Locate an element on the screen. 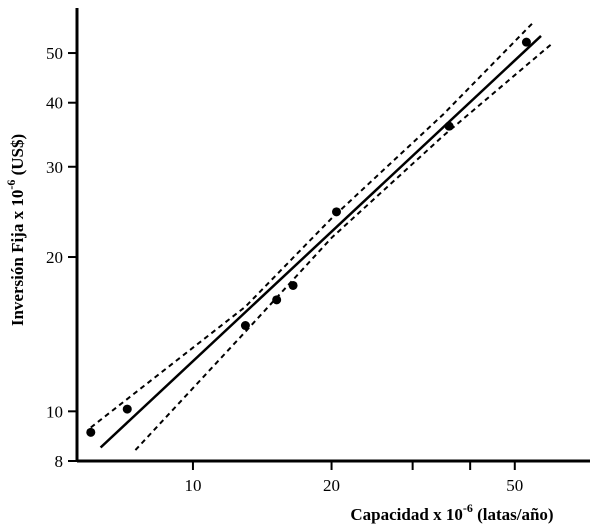 The height and width of the screenshot is (526, 599). x-axis-title-main: Capacidad x 10 is located at coordinates (406, 514).